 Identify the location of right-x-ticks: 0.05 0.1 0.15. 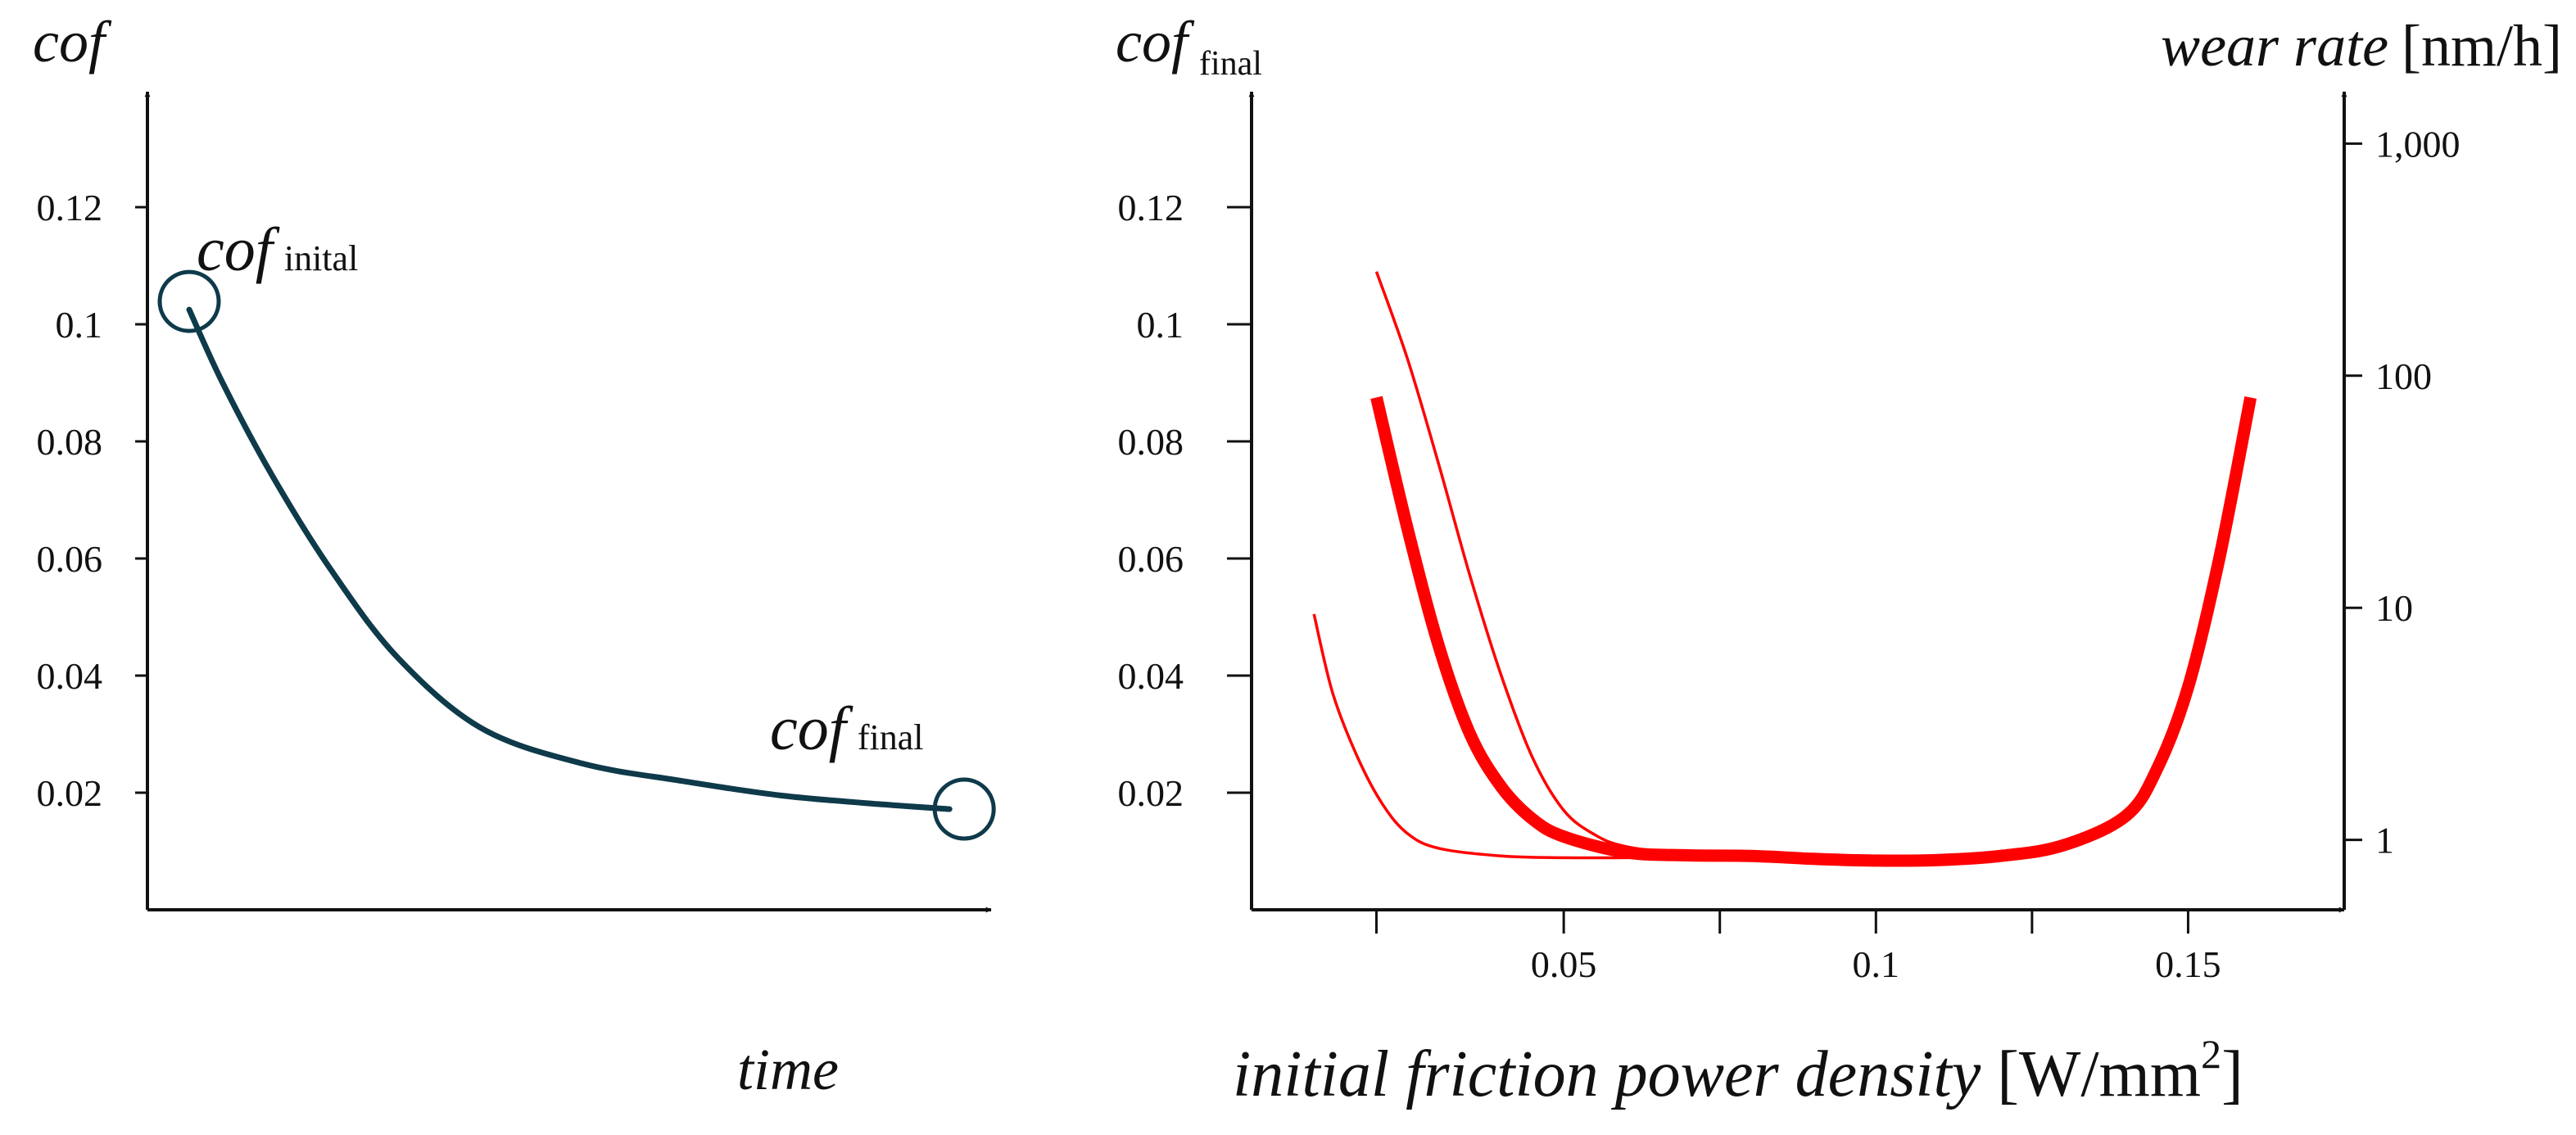
(1797, 948).